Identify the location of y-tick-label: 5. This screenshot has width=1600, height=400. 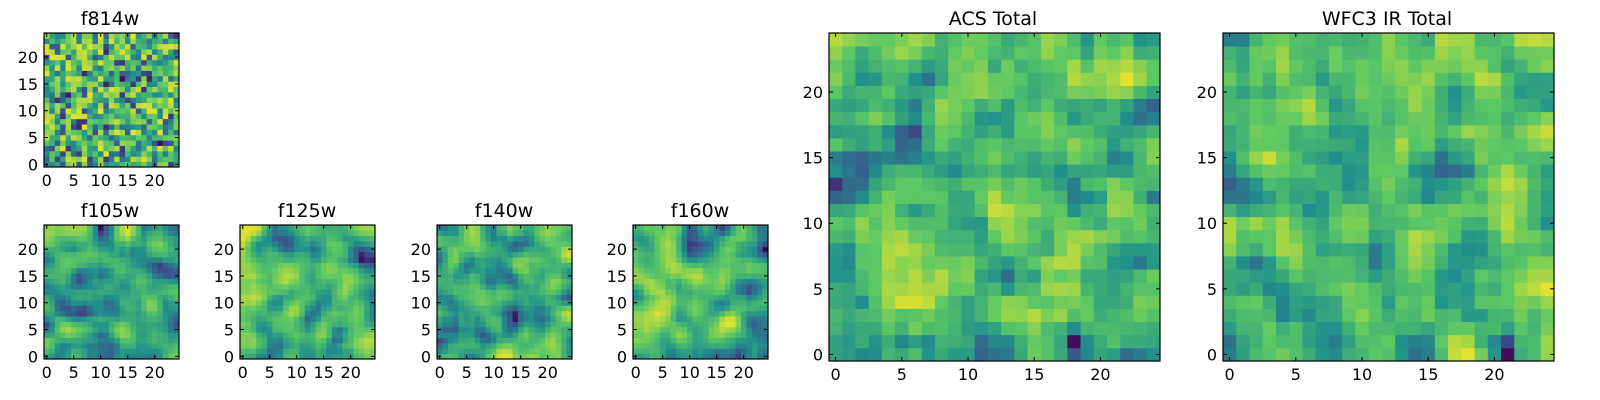
(622, 330).